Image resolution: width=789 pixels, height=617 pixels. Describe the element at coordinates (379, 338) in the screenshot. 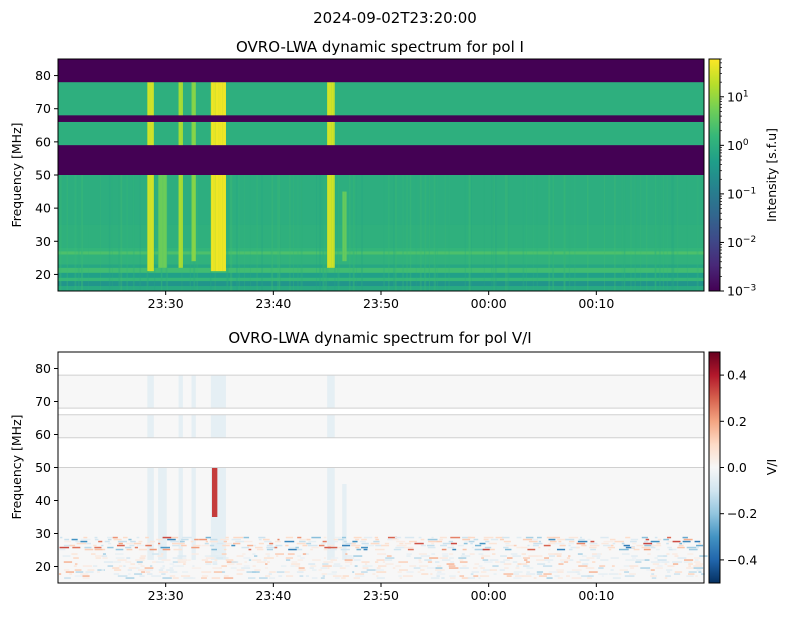

I see `panel2-title: OVRO-LWA dynamic spectrum for pol V/I` at that location.